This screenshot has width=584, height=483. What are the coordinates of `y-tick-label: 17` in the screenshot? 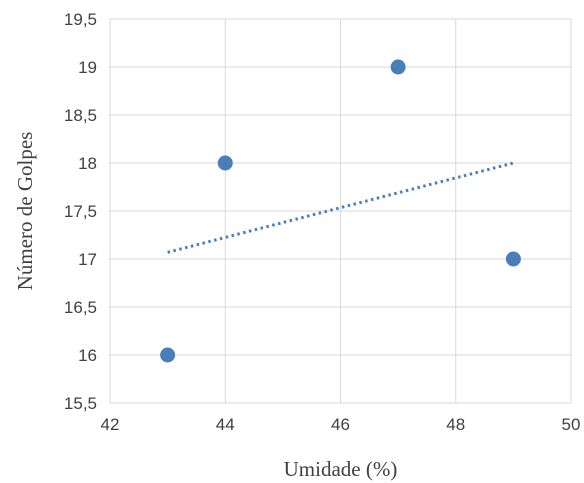 It's located at (87, 259).